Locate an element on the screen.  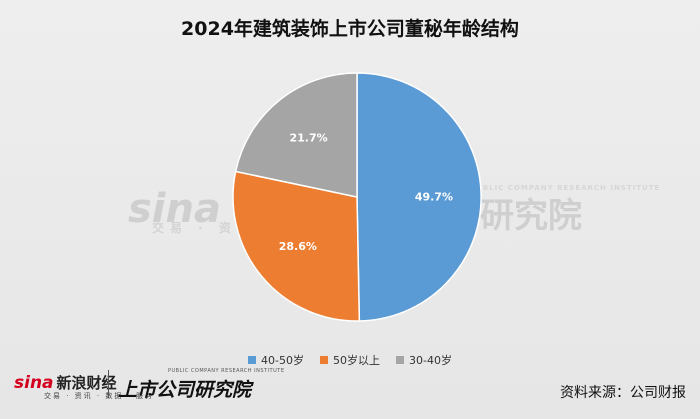
legend-item-1: 40-50岁 is located at coordinates (276, 360).